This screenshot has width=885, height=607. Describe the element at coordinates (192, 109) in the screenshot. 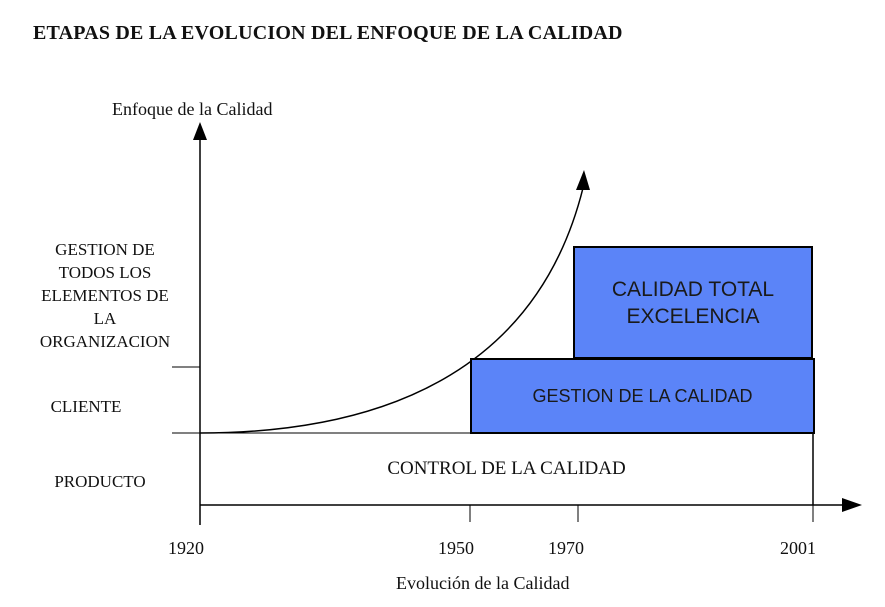

I see `y-axis-label: Enfoque de la Calidad` at that location.